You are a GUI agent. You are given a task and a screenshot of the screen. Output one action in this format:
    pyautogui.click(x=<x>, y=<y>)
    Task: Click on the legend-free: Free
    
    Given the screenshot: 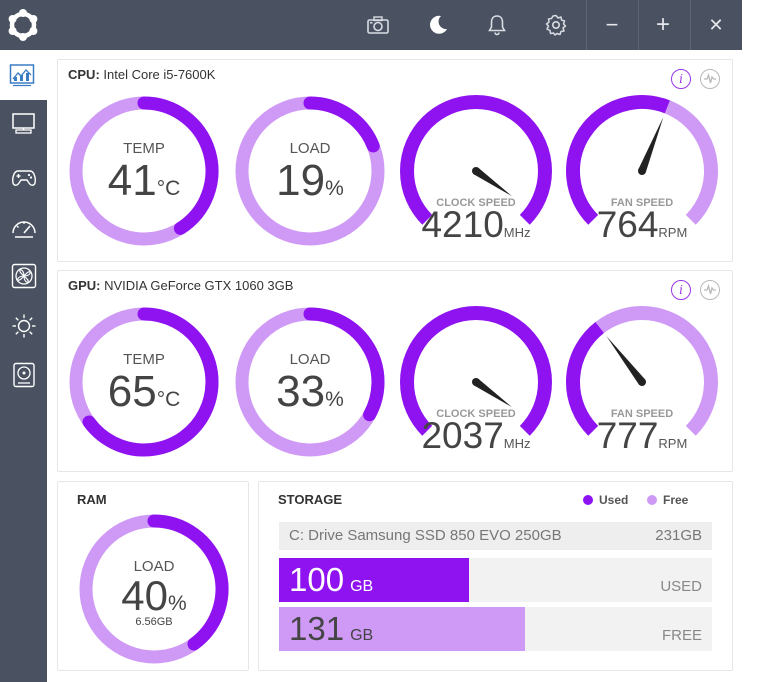 What is the action you would take?
    pyautogui.click(x=667, y=500)
    